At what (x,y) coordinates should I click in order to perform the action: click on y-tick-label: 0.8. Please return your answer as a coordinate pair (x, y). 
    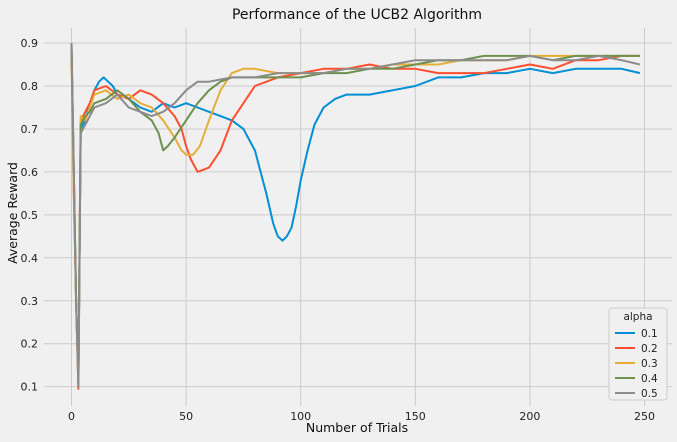
    Looking at the image, I should click on (30, 86).